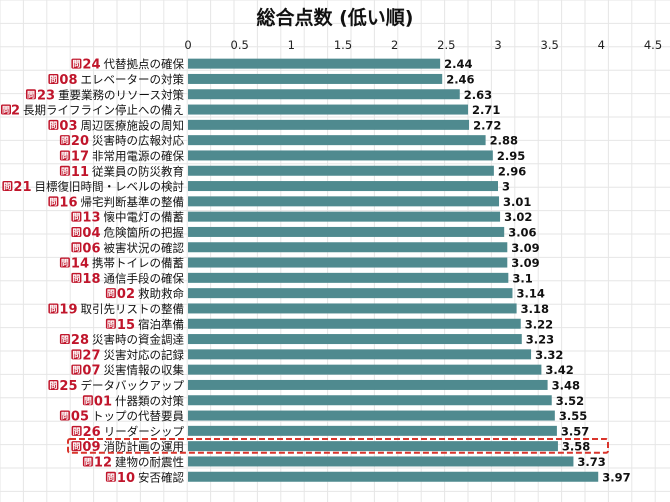 The height and width of the screenshot is (502, 670). I want to click on bar-value-label: 3.09, so click(525, 263).